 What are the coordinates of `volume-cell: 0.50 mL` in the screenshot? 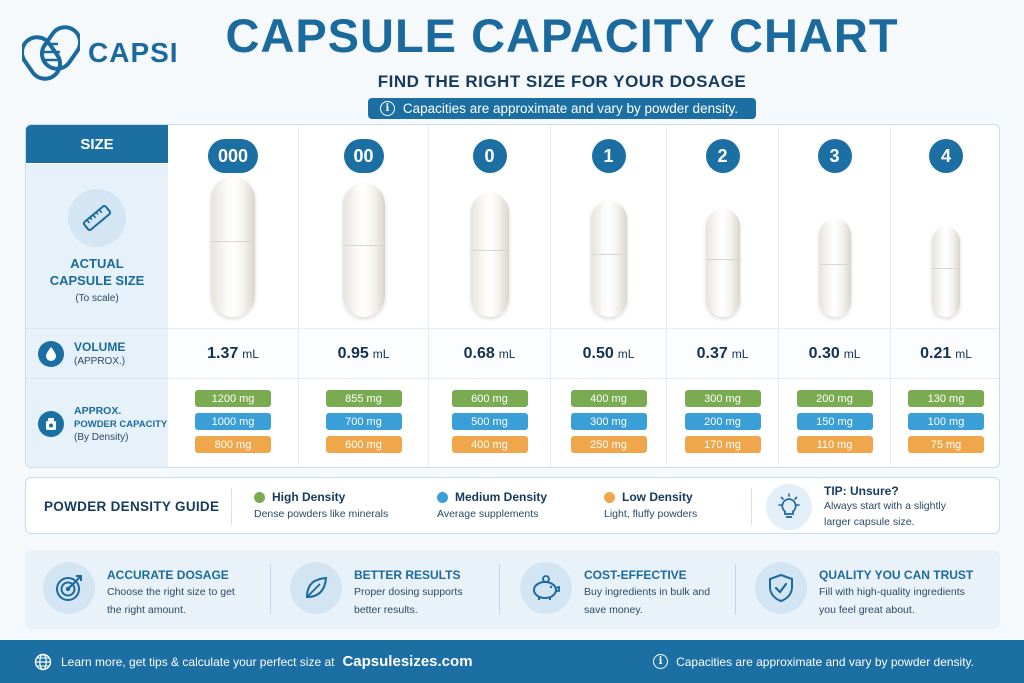 It's located at (608, 353).